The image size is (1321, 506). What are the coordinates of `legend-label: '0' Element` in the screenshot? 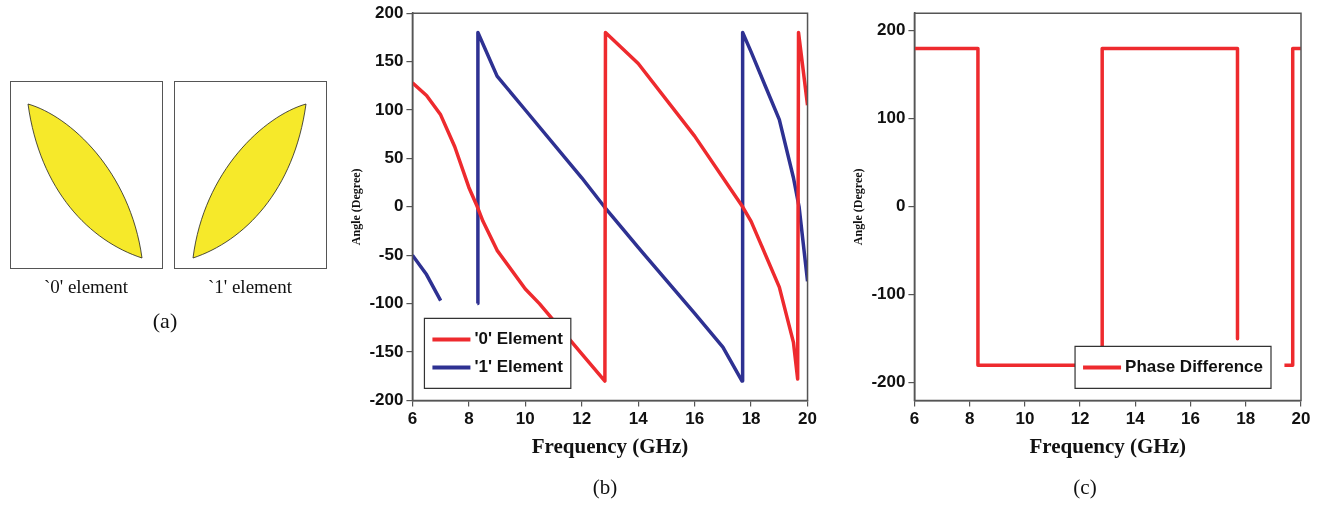 It's located at (519, 339).